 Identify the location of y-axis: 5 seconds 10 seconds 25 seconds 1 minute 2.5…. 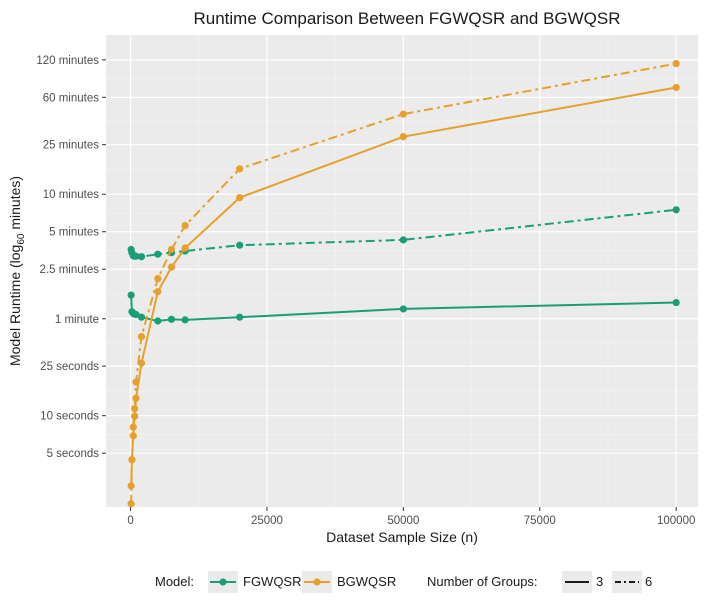
(71, 257).